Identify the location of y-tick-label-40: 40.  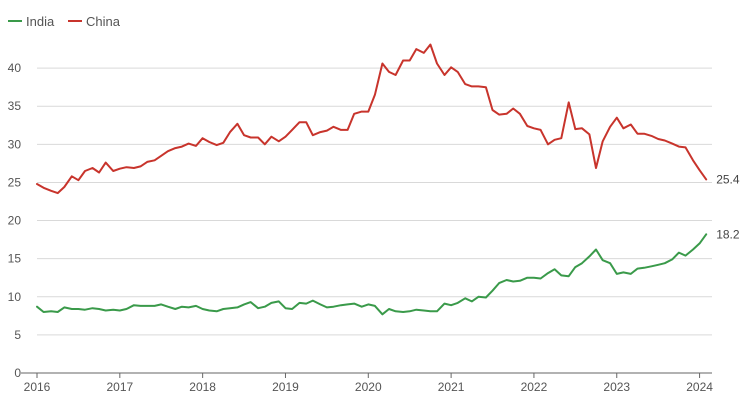
(15, 68).